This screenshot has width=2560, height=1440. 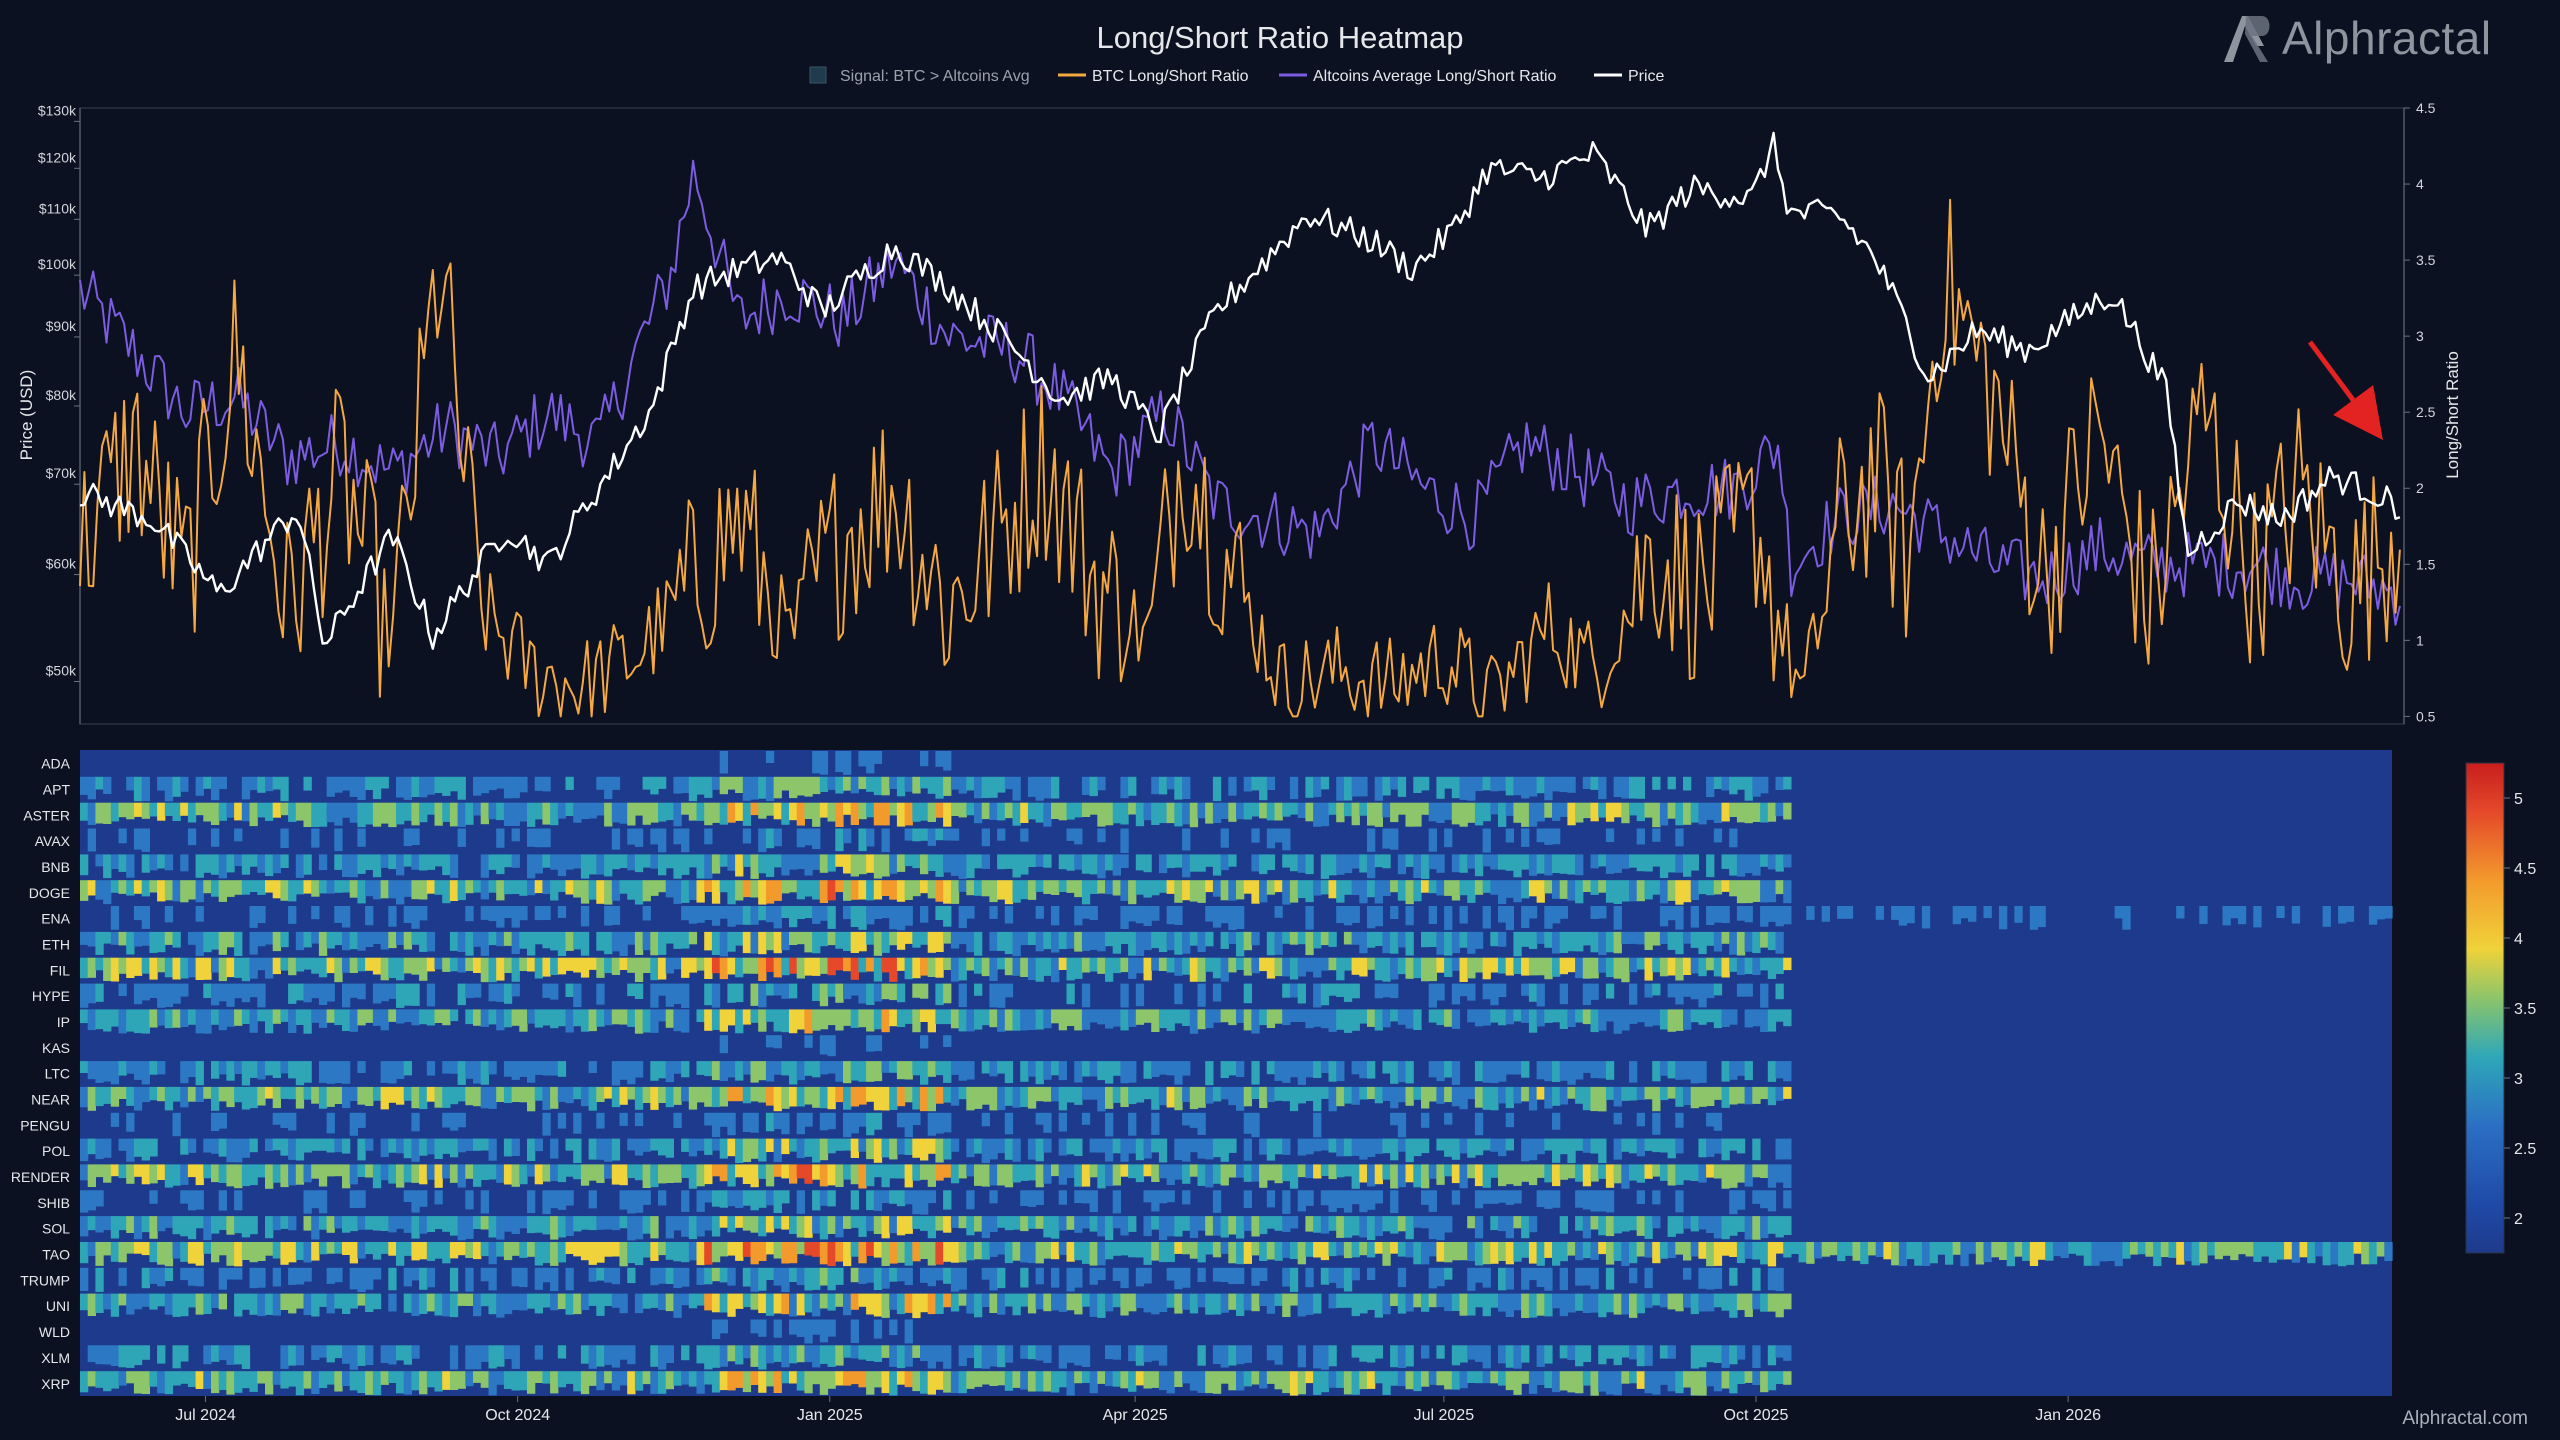 What do you see at coordinates (1153, 76) in the screenshot?
I see `legend-item: BTC Long/Short Ratio` at bounding box center [1153, 76].